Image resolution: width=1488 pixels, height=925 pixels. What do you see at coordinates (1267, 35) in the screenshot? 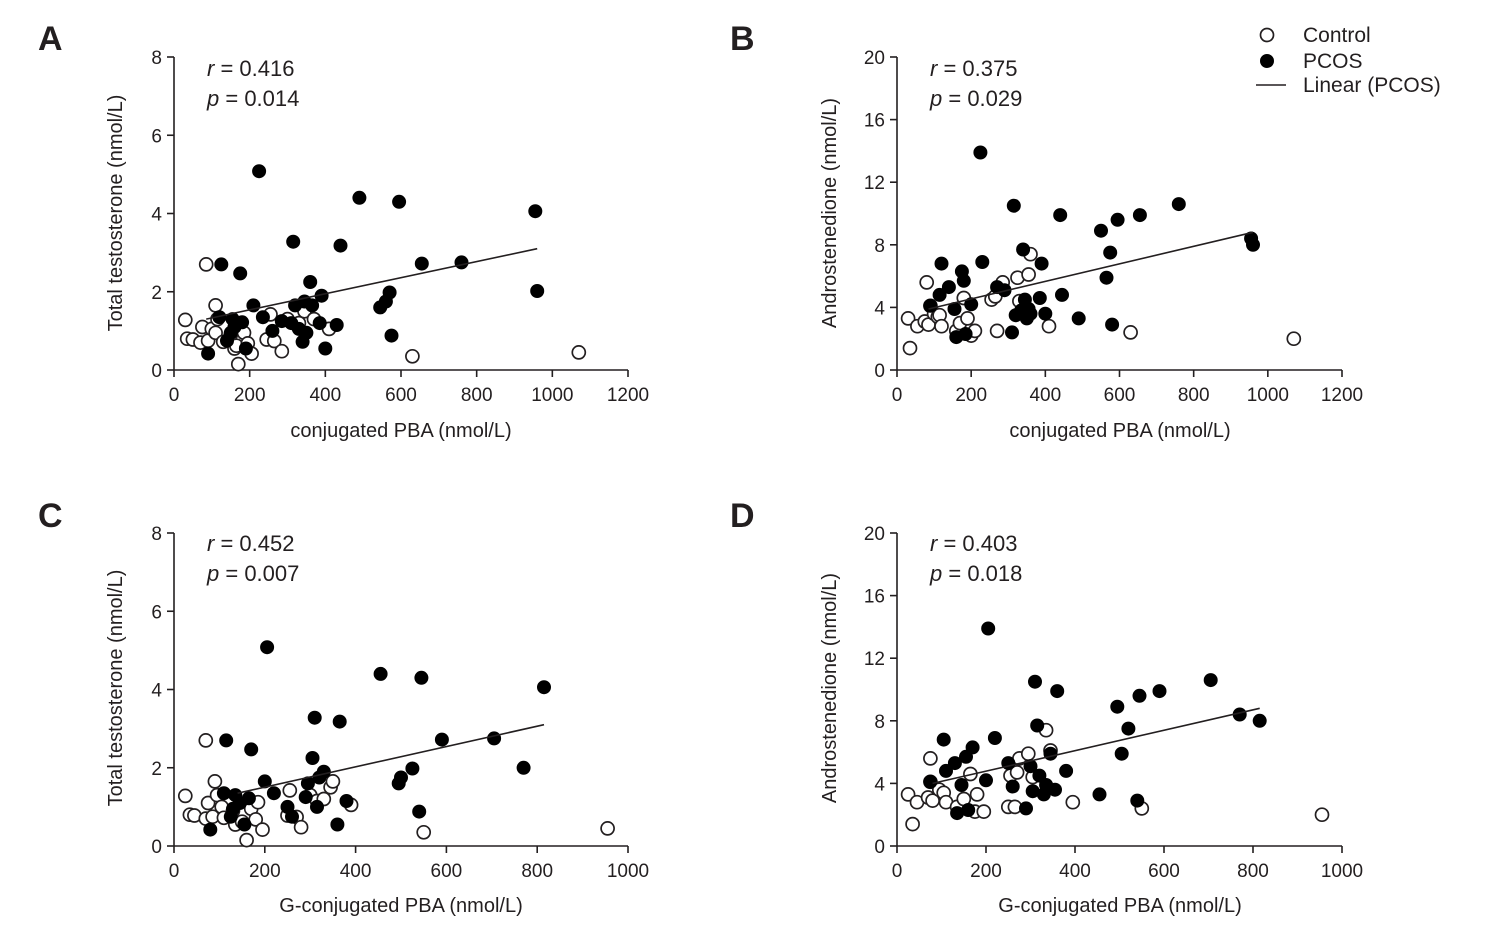
I see `legend-control-marker` at bounding box center [1267, 35].